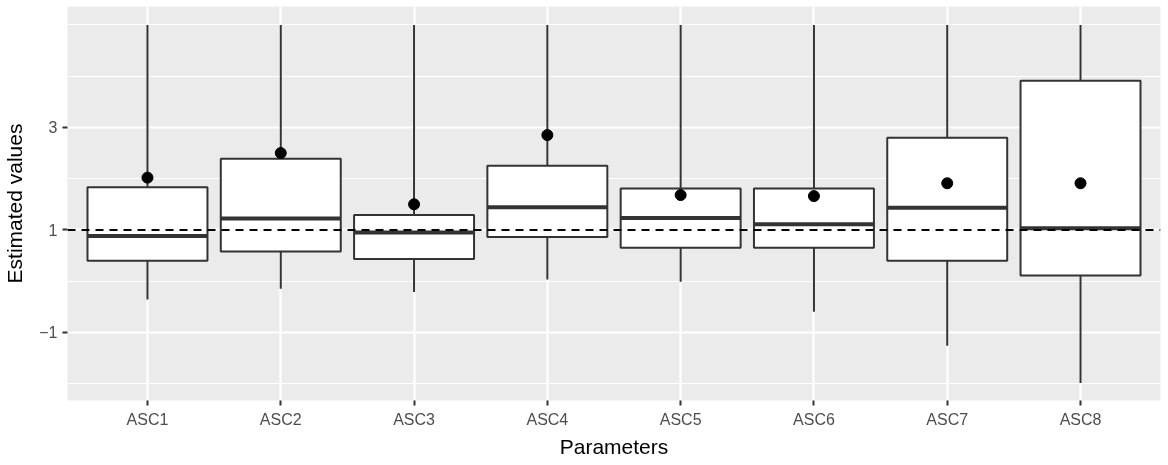 This screenshot has width=1168, height=465. I want to click on y-tick-label: 1, so click(53, 230).